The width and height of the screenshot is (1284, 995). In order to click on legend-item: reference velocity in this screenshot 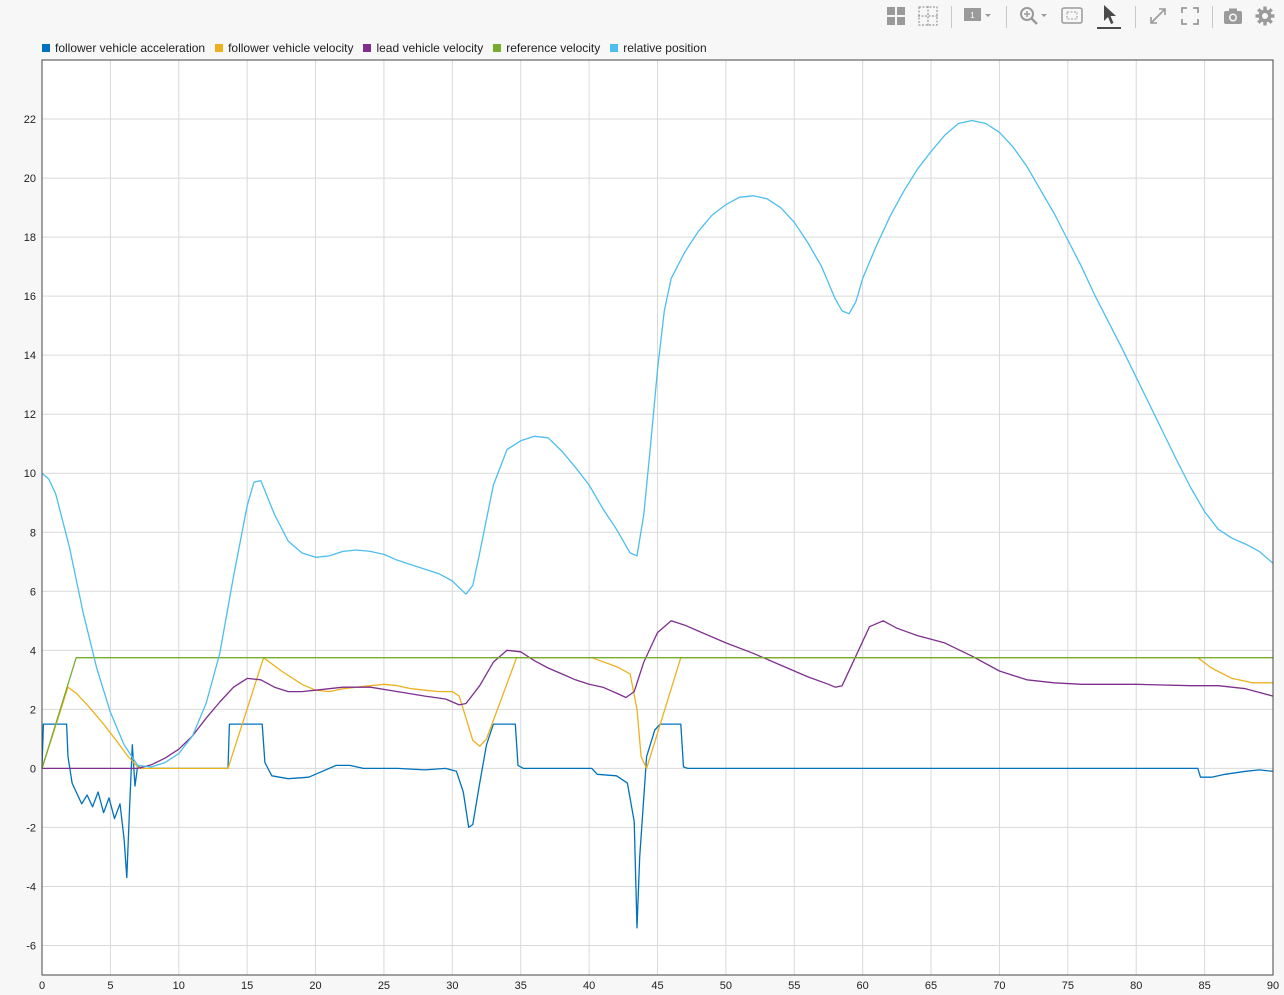, I will do `click(546, 48)`.